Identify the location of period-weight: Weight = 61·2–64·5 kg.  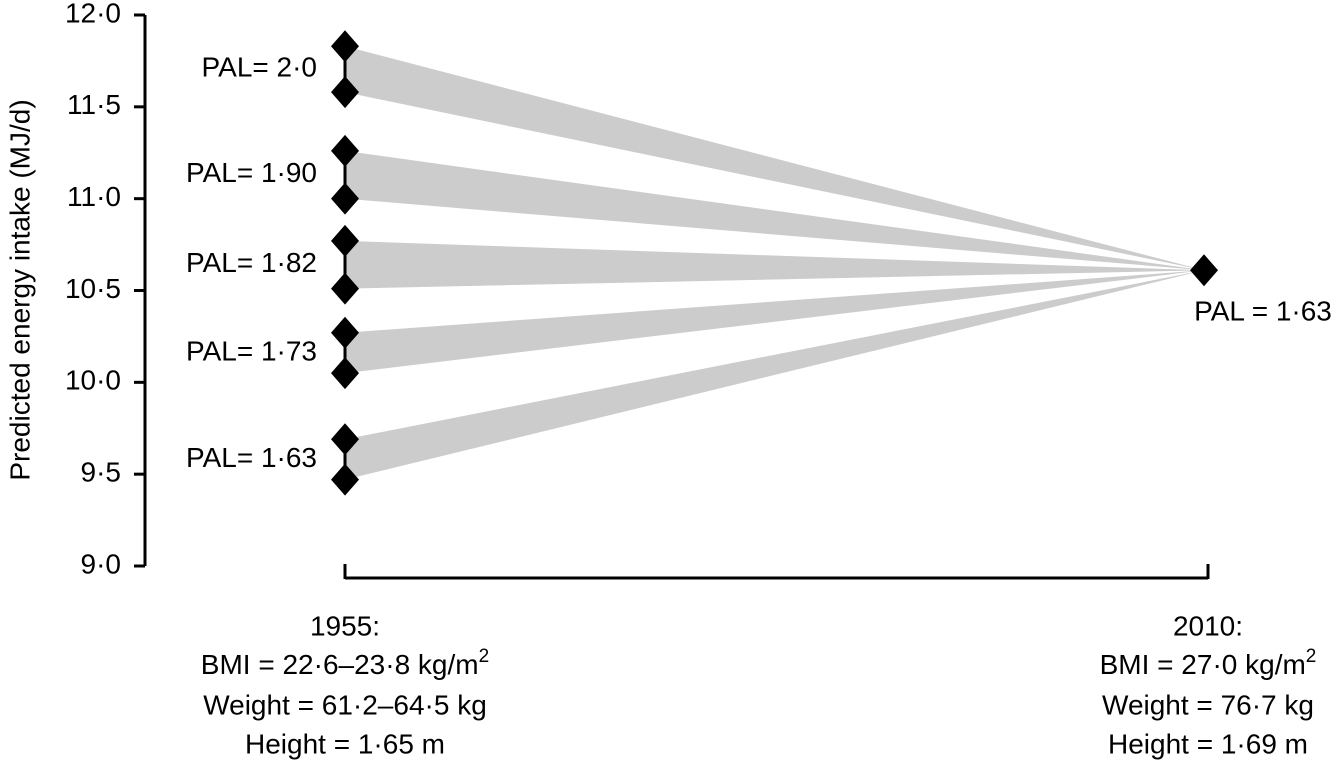
(345, 704).